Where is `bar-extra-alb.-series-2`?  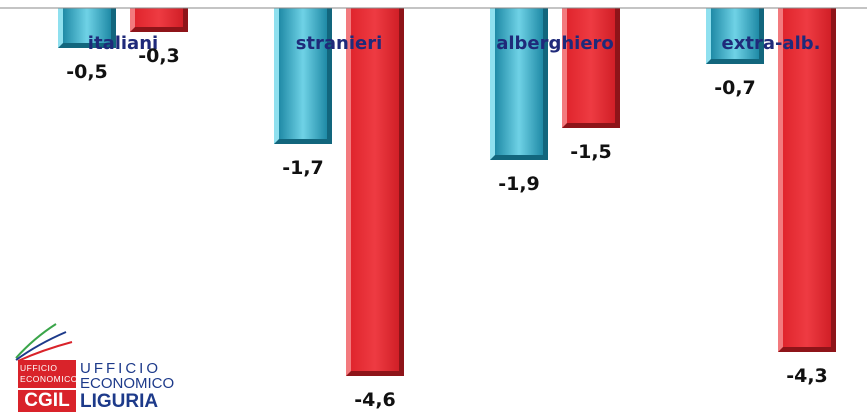
bar-extra-alb.-series-2 is located at coordinates (807, 180).